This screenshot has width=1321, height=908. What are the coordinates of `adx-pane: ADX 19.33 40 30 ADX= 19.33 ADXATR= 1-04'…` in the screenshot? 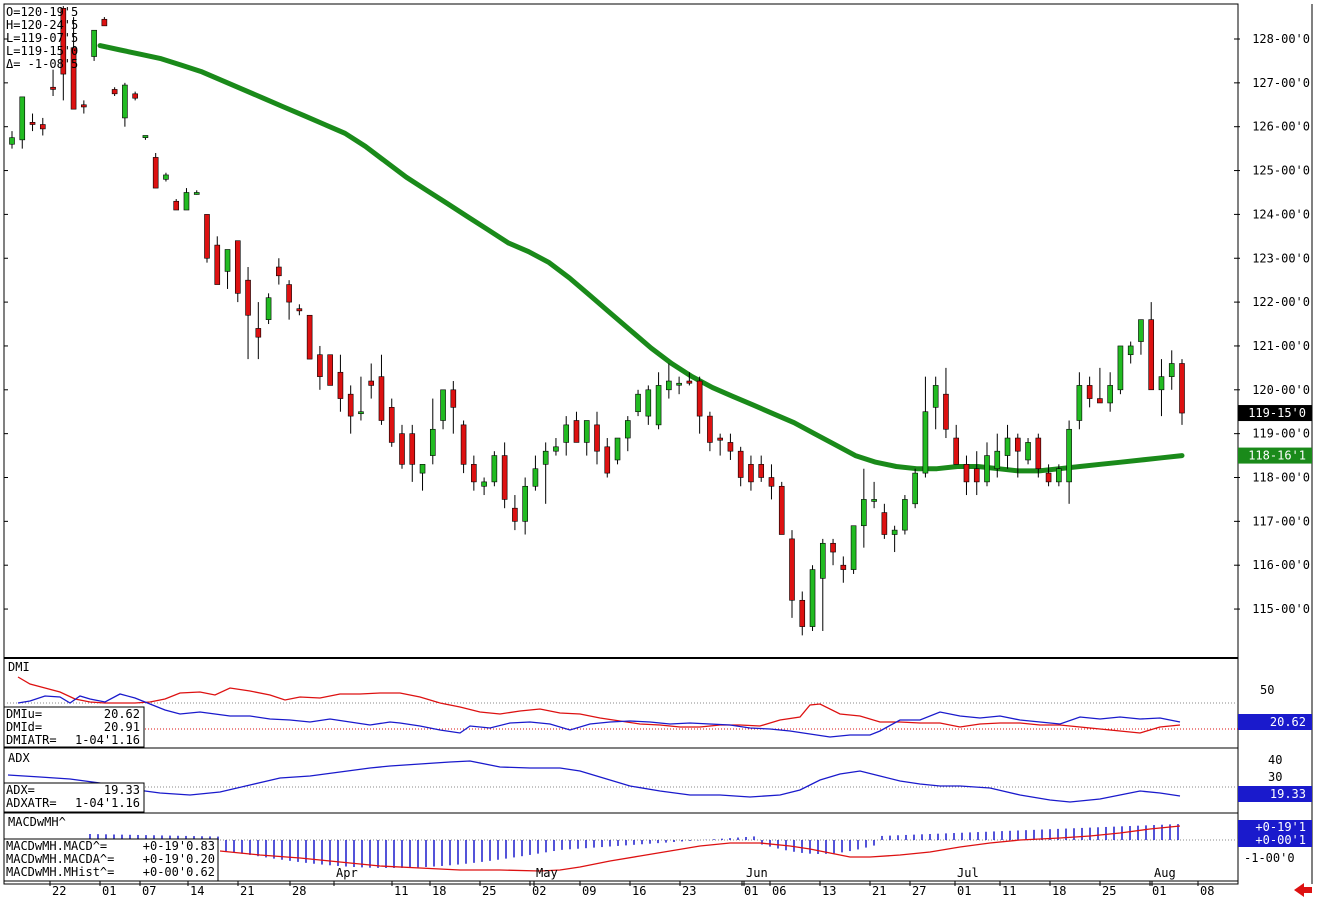 It's located at (657, 782).